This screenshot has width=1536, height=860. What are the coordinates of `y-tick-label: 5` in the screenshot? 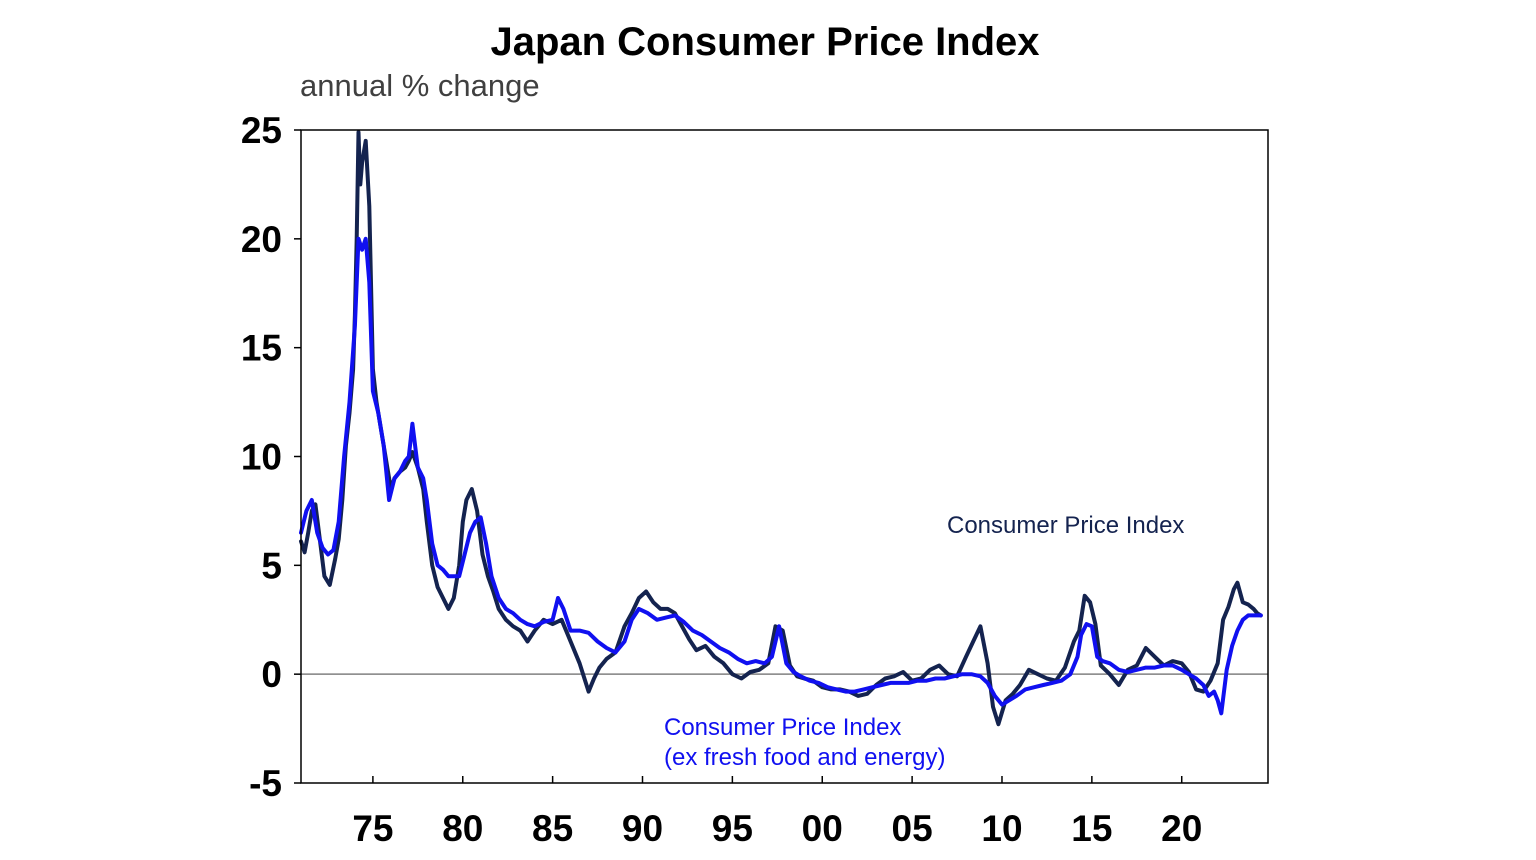 It's located at (271, 565).